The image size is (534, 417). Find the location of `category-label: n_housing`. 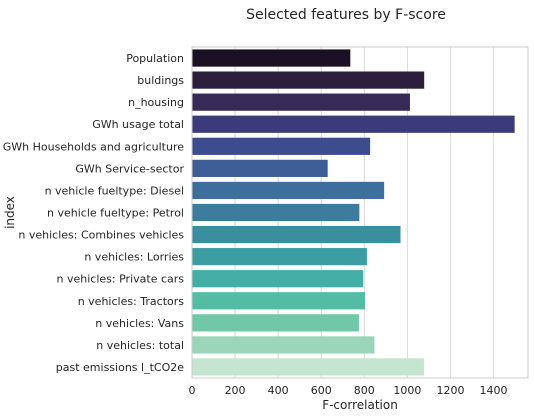

category-label: n_housing is located at coordinates (156, 102).